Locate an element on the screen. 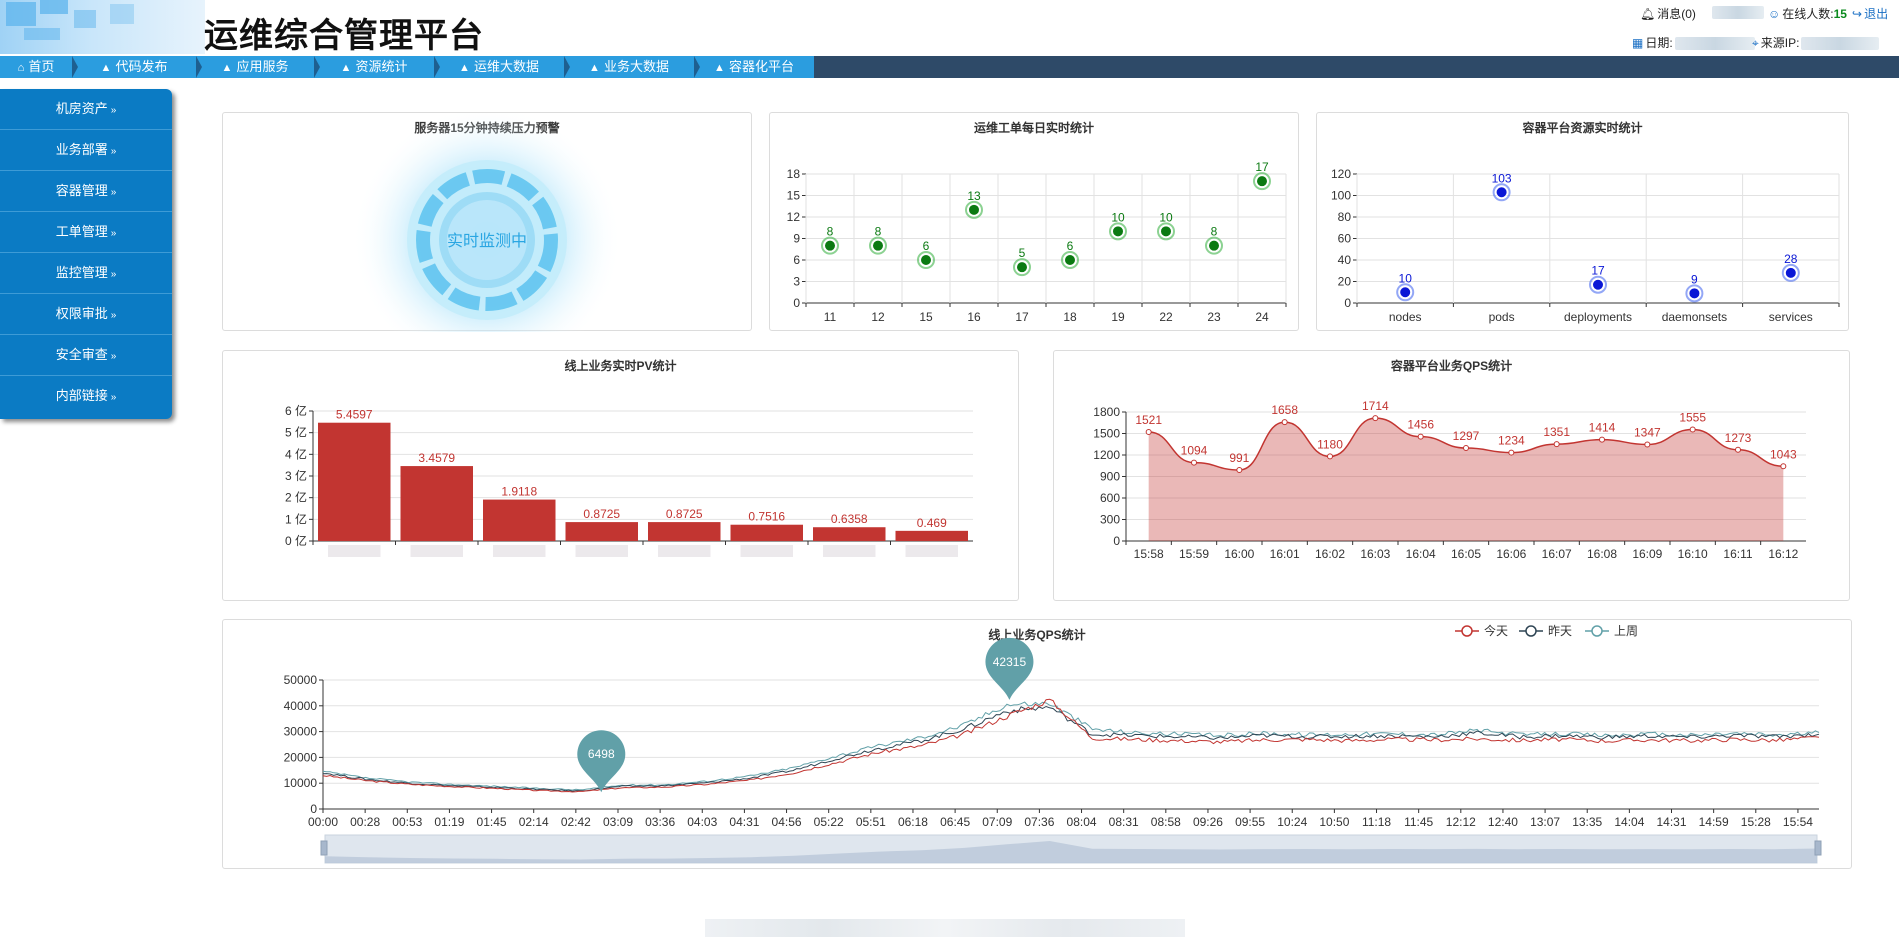 The width and height of the screenshot is (1899, 950). sidebar-item-workorder-mgmt: 工单管理» is located at coordinates (86, 232).